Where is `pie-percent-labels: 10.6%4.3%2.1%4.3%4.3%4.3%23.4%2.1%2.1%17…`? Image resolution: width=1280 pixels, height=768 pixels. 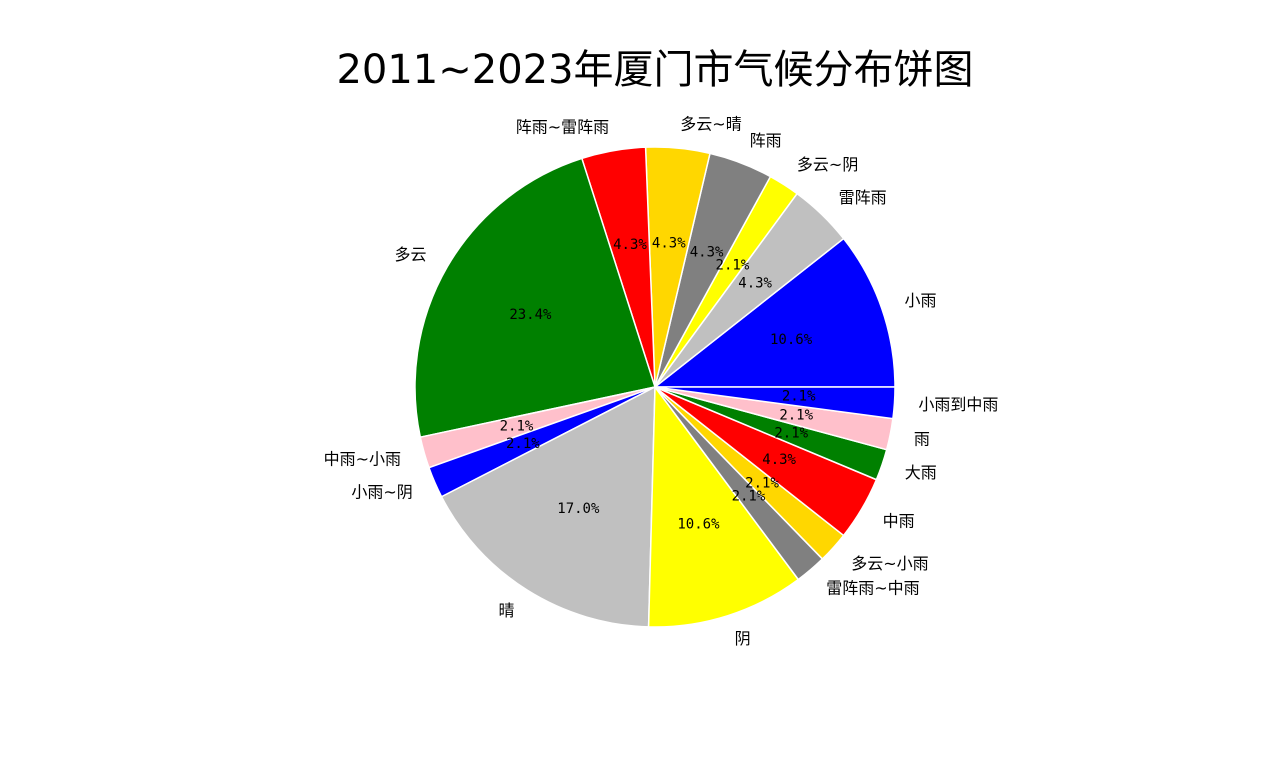 pie-percent-labels: 10.6%4.3%2.1%4.3%4.3%4.3%23.4%2.1%2.1%17… is located at coordinates (658, 384).